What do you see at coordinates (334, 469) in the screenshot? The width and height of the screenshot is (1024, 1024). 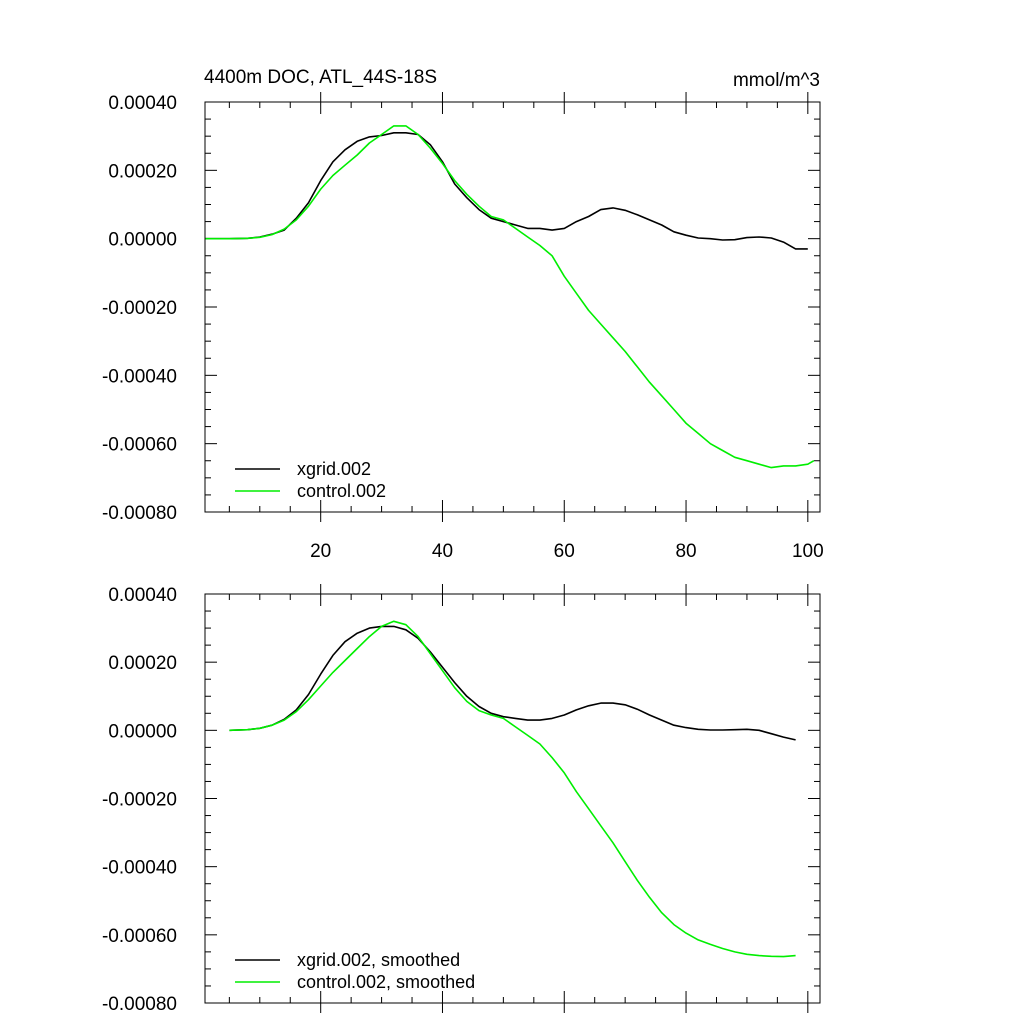 I see `legend-label-xgrid: xgrid.002` at bounding box center [334, 469].